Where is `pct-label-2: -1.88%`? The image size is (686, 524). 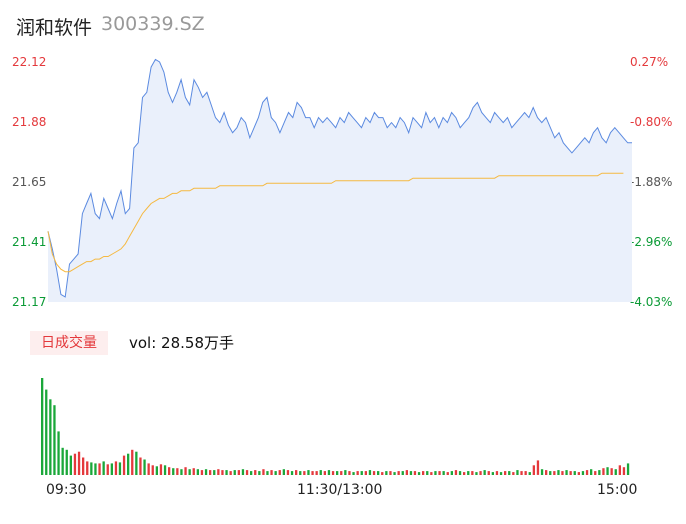
pct-label-2: -1.88% is located at coordinates (651, 182).